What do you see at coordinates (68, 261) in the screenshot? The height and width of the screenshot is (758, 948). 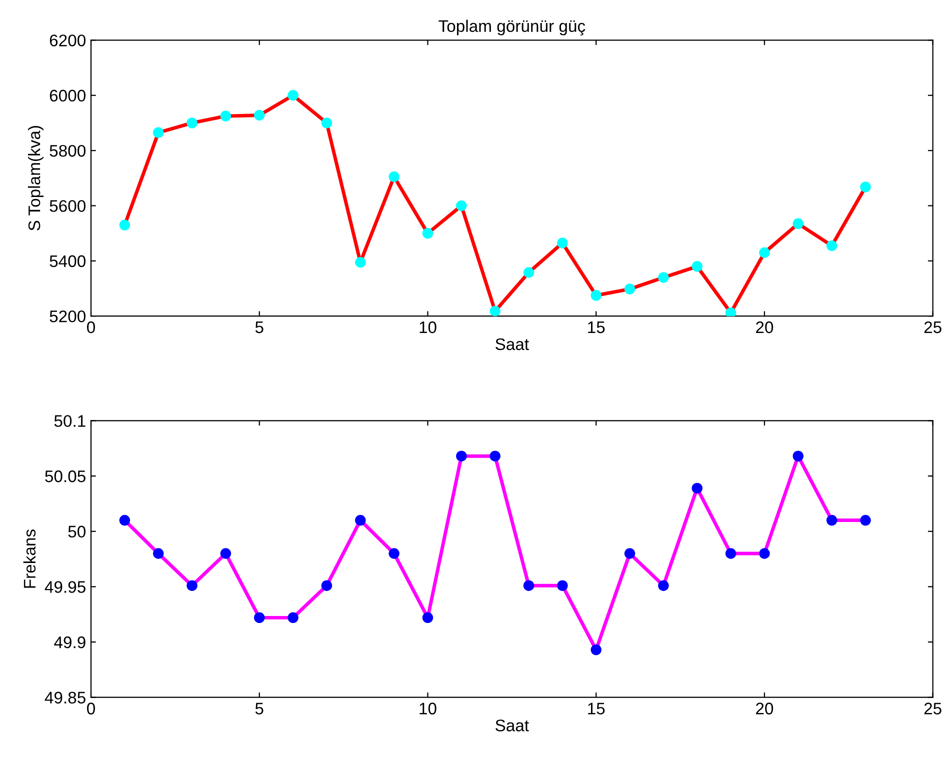 I see `y-tick-label: 5400` at bounding box center [68, 261].